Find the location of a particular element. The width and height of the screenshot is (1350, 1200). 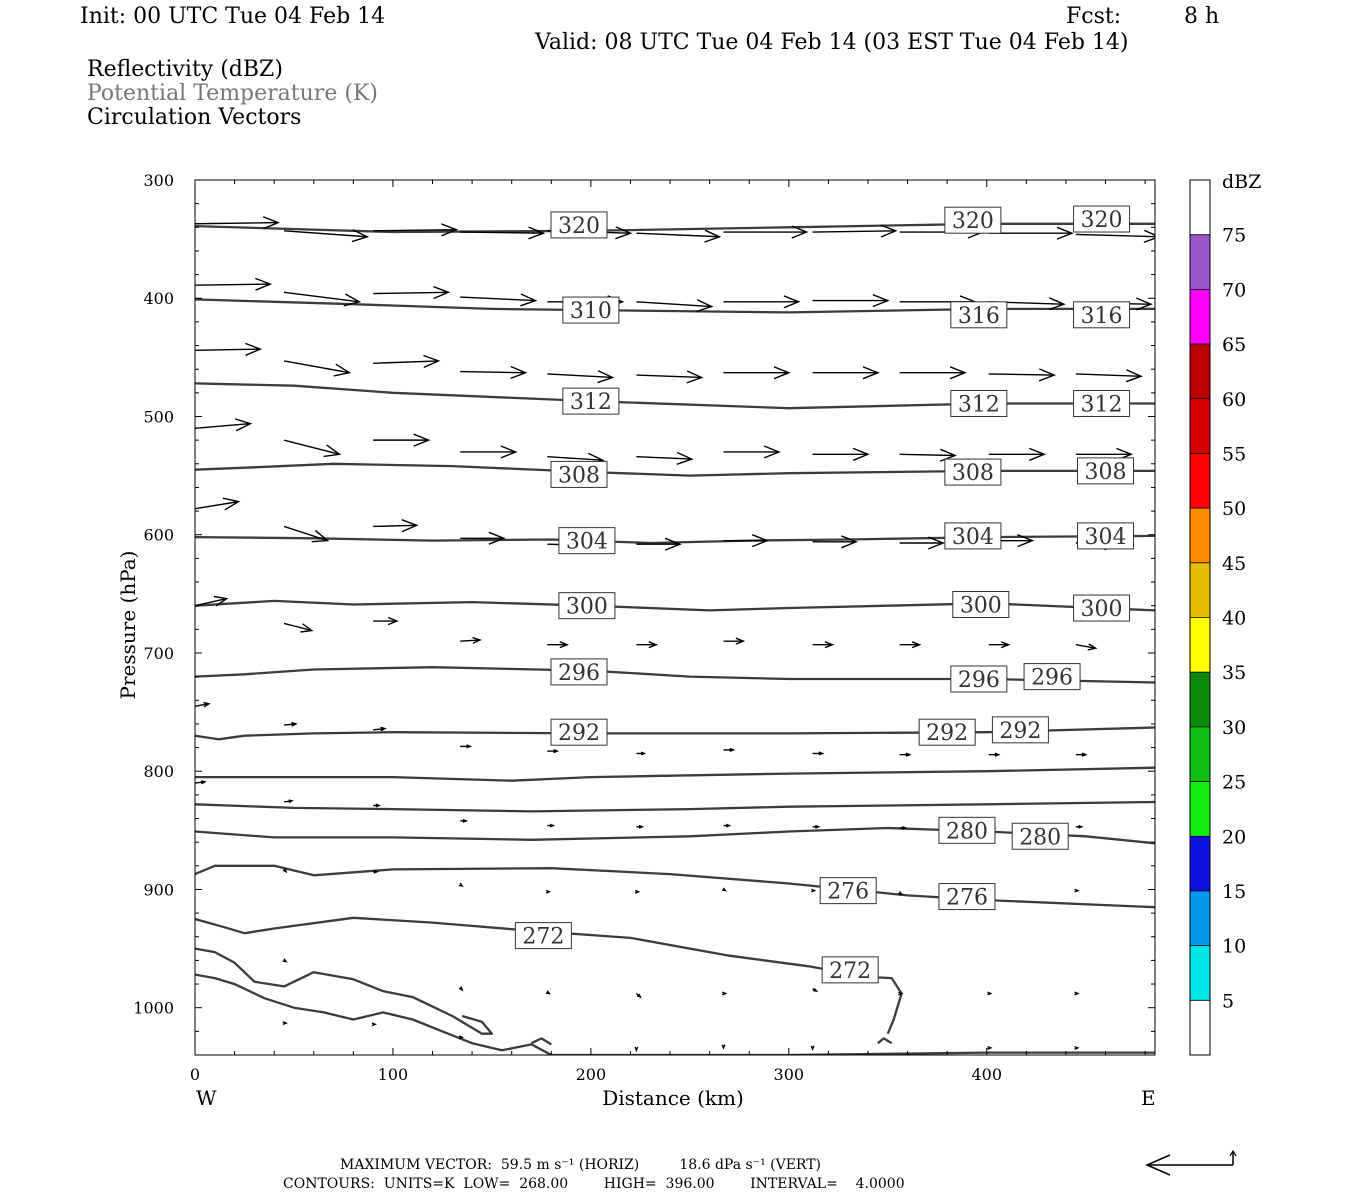

colorbar-label: 55 is located at coordinates (1234, 454).